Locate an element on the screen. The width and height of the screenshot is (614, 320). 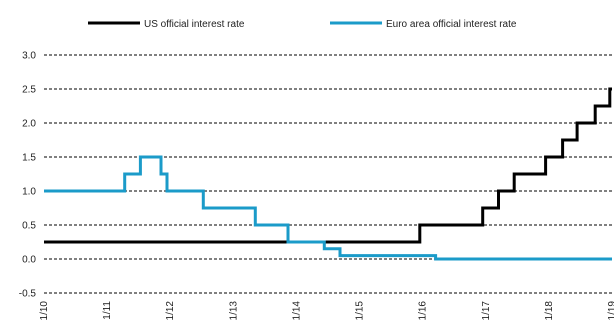
x-tick-label: 1/10 is located at coordinates (44, 310).